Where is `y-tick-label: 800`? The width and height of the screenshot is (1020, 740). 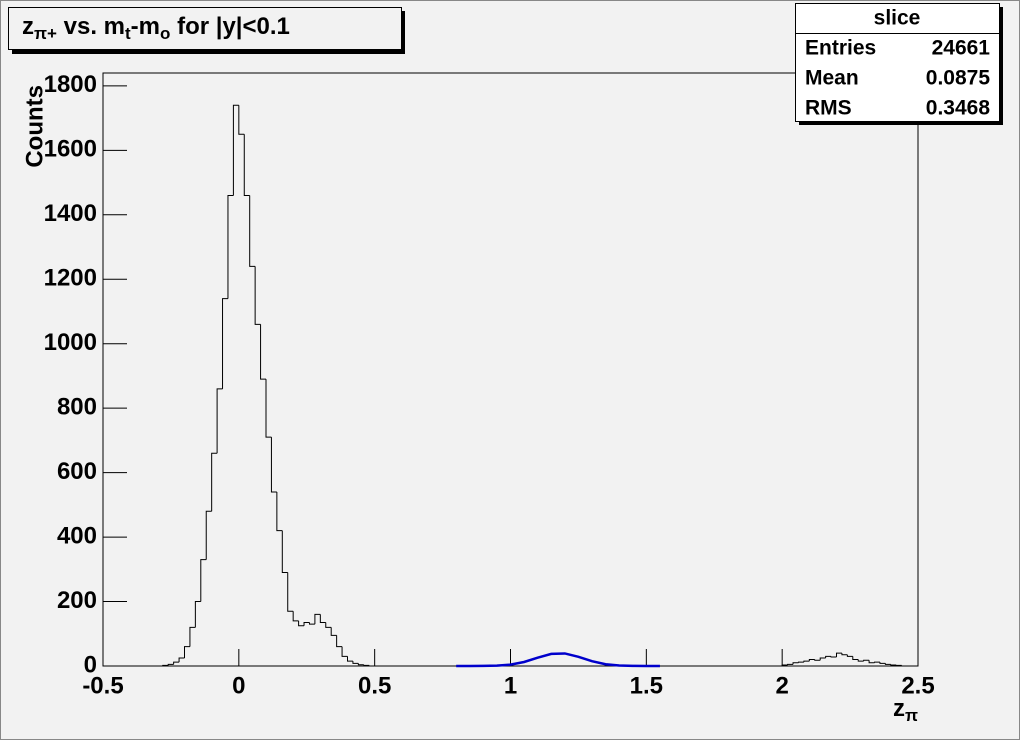
y-tick-label: 800 is located at coordinates (77, 407).